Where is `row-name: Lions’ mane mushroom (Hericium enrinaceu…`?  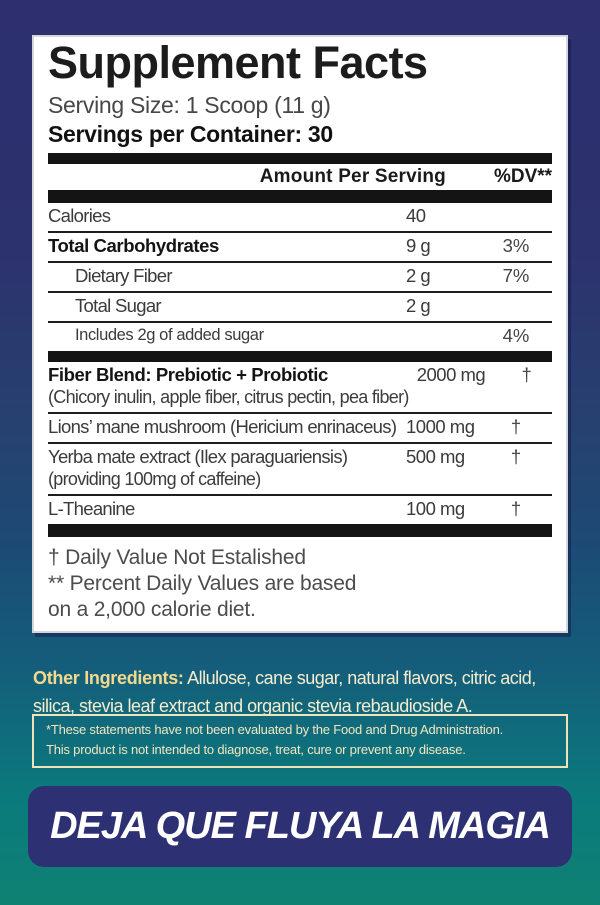 row-name: Lions’ mane mushroom (Hericium enrinaceu… is located at coordinates (222, 426).